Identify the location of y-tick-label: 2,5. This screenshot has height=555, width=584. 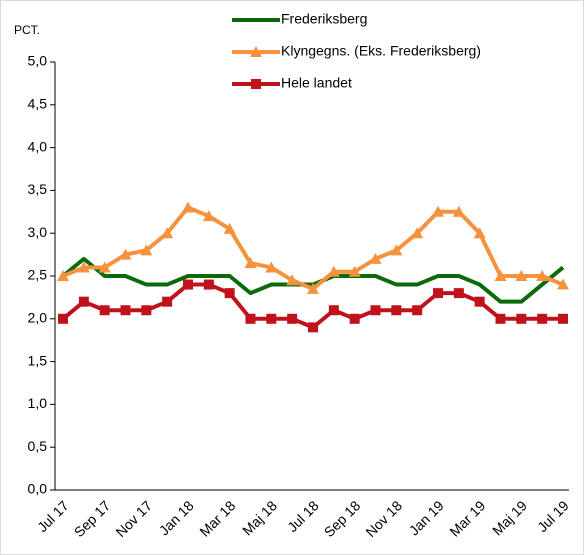
(38, 275).